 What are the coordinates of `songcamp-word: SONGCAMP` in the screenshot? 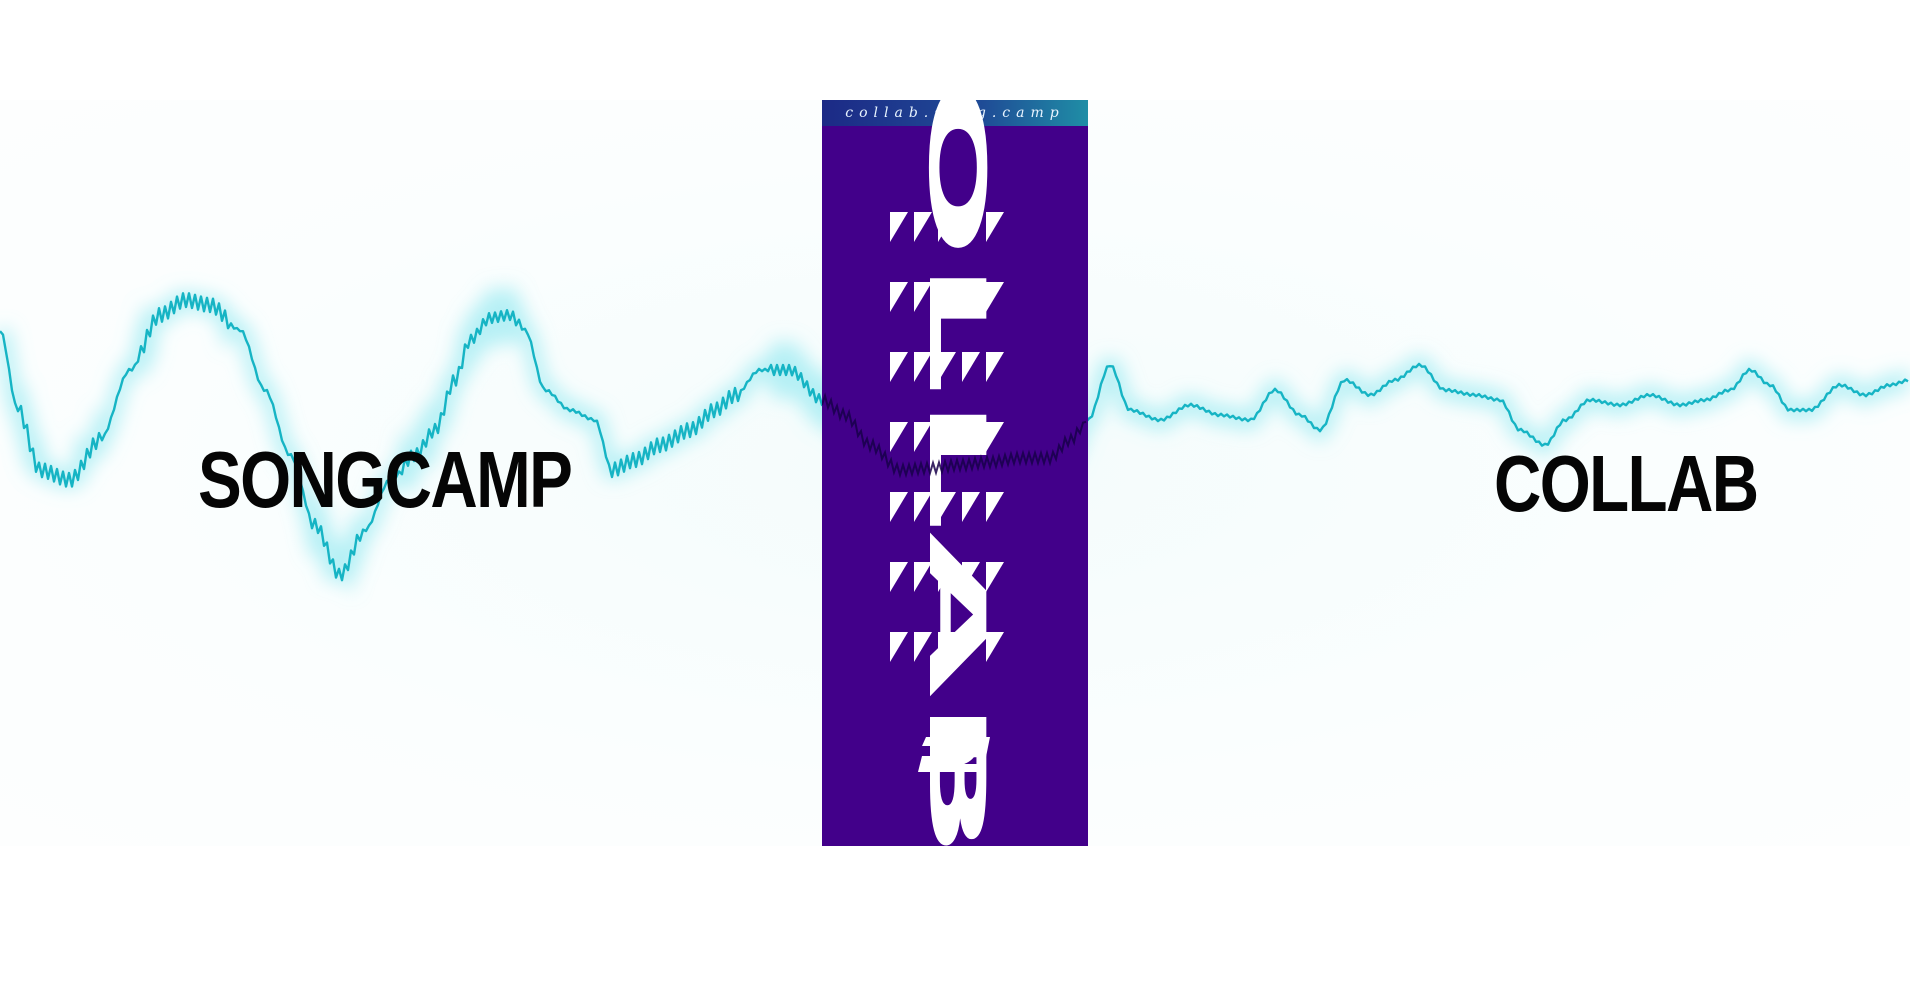 It's located at (385, 479).